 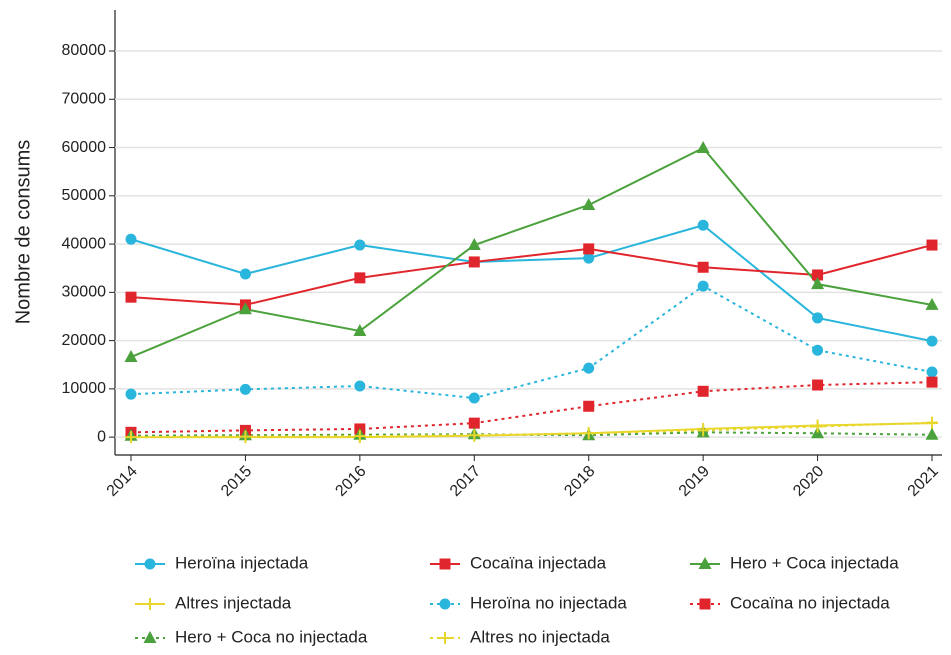 What do you see at coordinates (923, 481) in the screenshot?
I see `x-tick-label: 2021` at bounding box center [923, 481].